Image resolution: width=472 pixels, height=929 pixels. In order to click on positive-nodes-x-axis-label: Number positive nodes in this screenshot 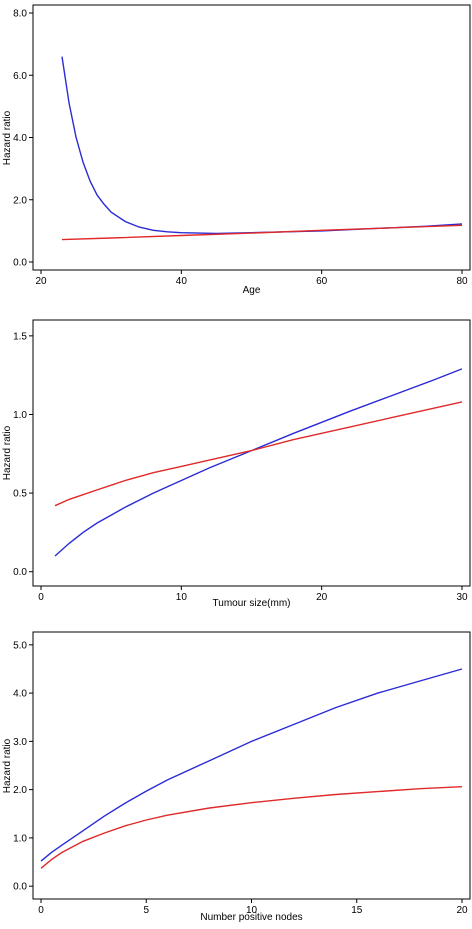, I will do `click(251, 917)`.